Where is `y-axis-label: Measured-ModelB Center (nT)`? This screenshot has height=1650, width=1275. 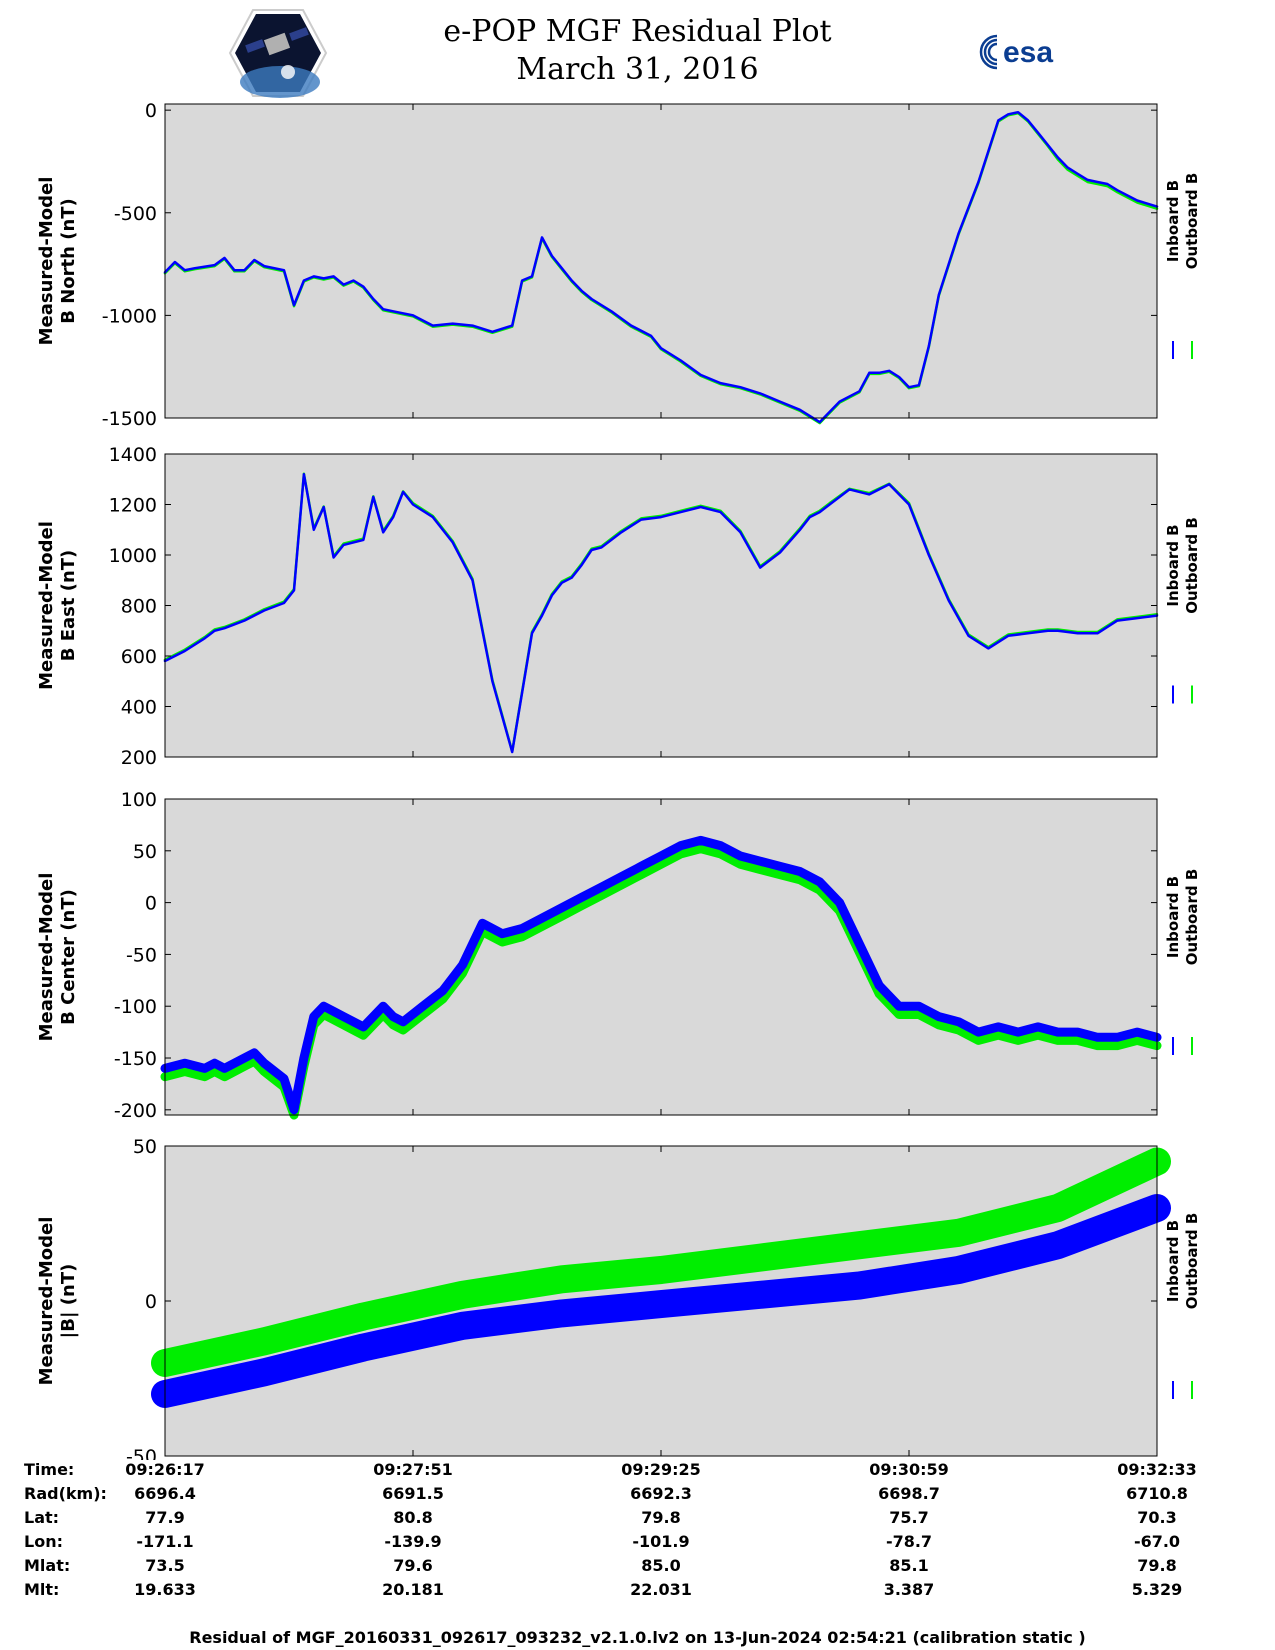
y-axis-label: Measured-ModelB Center (nT) is located at coordinates (57, 957).